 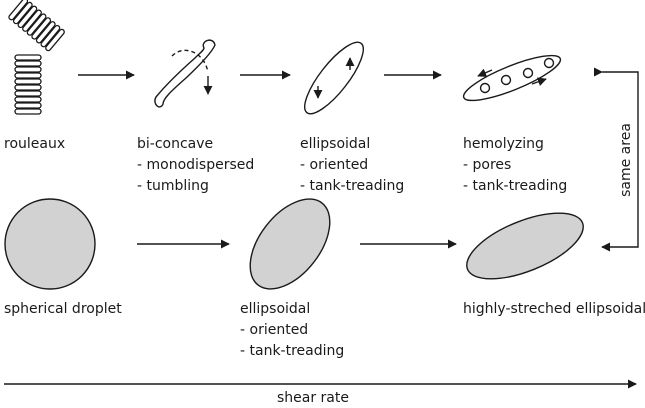 I want to click on label-biconcave: bi-concave, so click(x=175, y=144).